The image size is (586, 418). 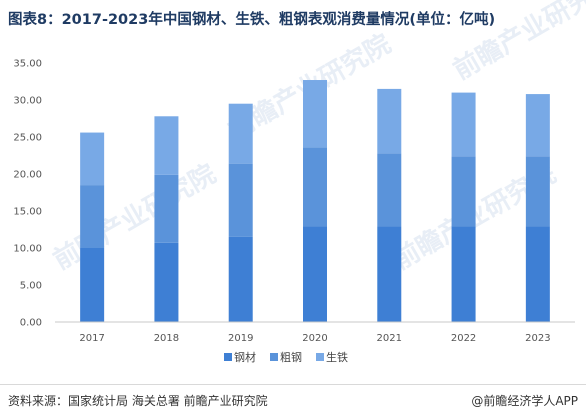 I want to click on x-tick-label: 2021, so click(x=389, y=338).